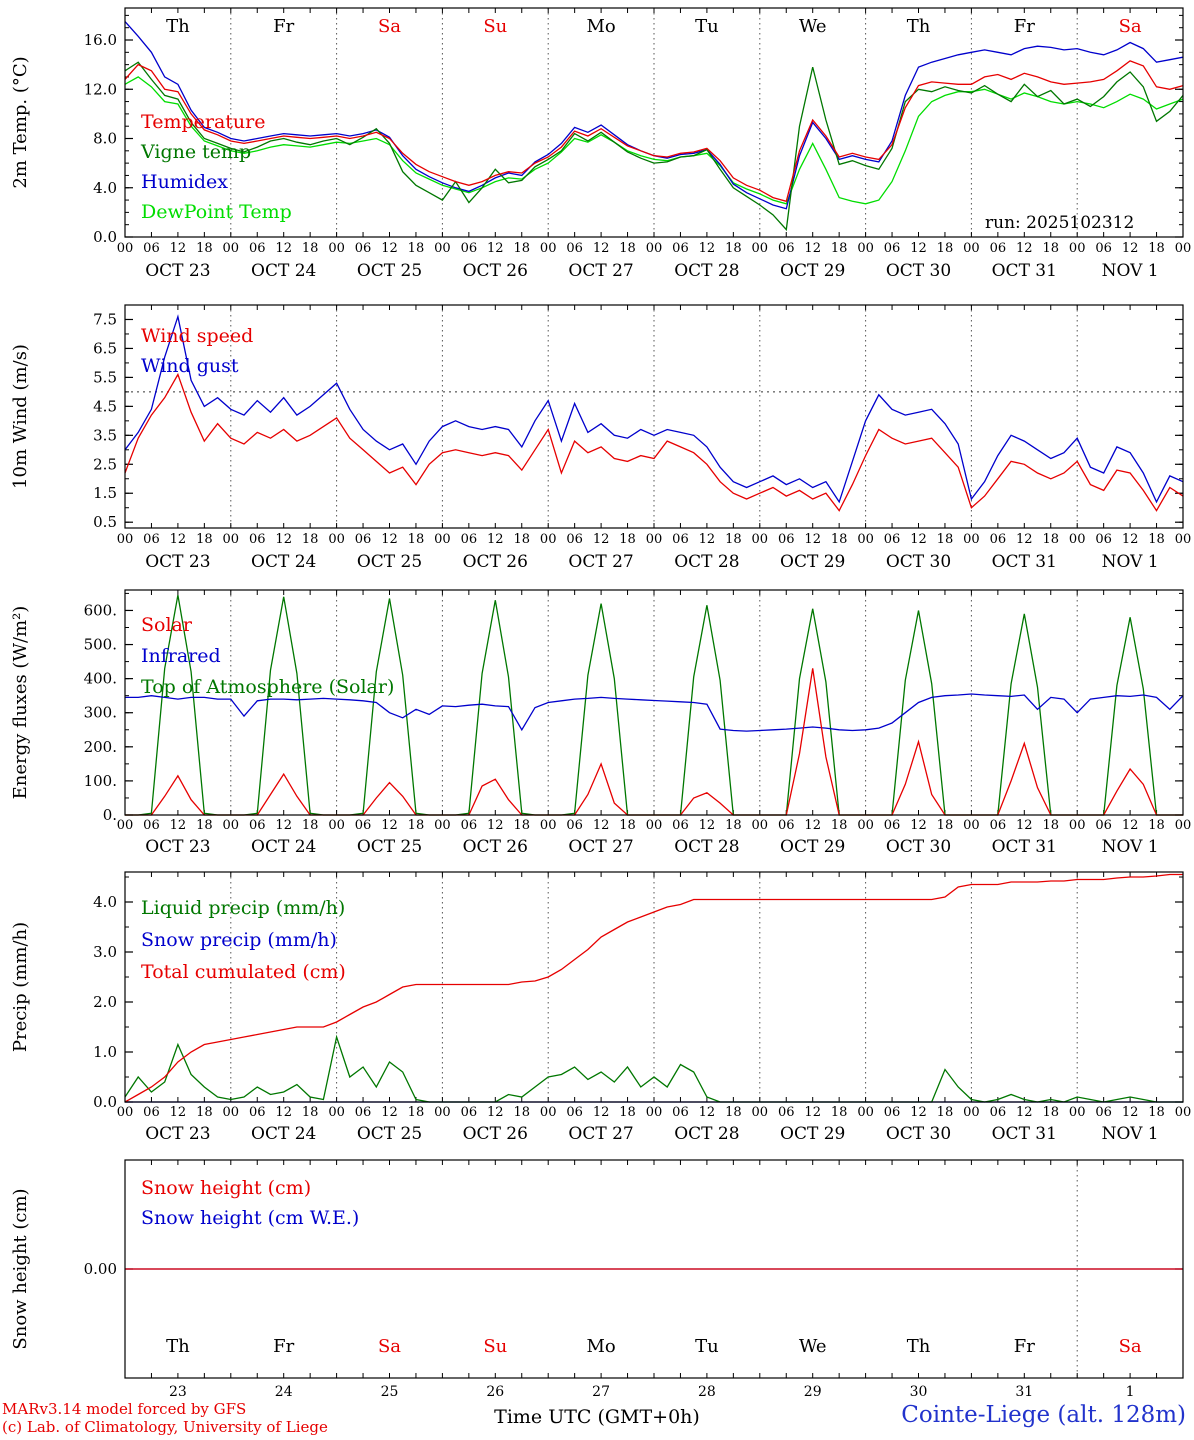 The image size is (1194, 1440). I want to click on date-label: OCT 29, so click(812, 1134).